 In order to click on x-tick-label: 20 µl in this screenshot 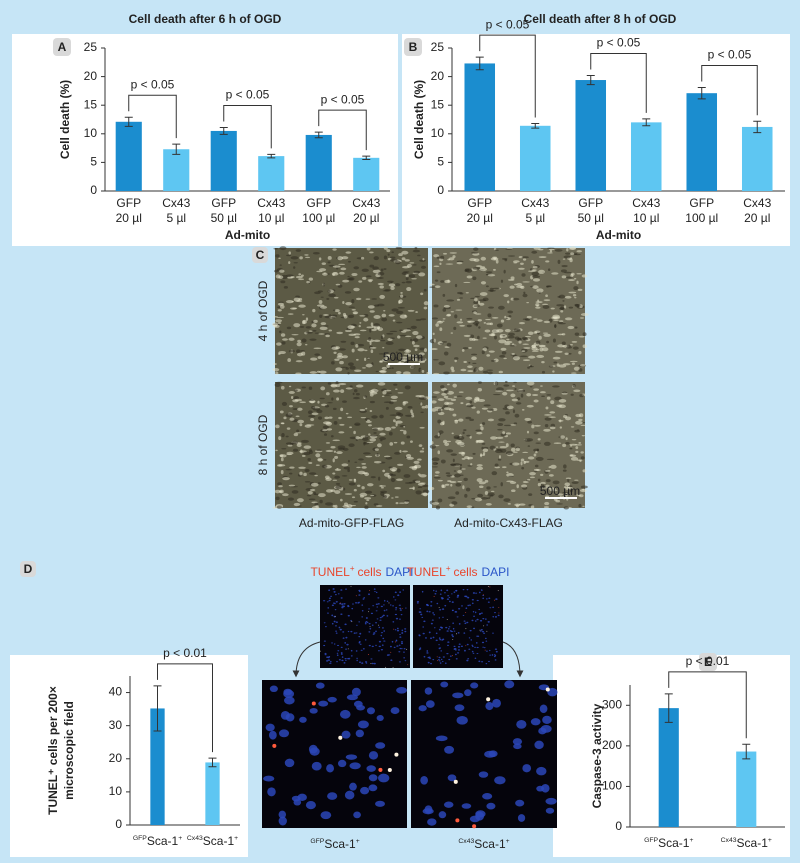, I will do `click(129, 218)`.